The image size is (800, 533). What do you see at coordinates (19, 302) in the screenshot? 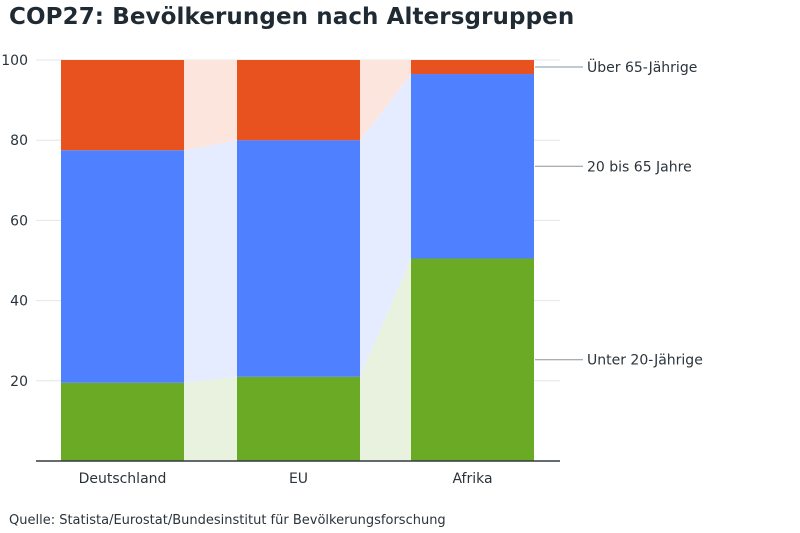
I see `y-tick-label: 40` at bounding box center [19, 302].